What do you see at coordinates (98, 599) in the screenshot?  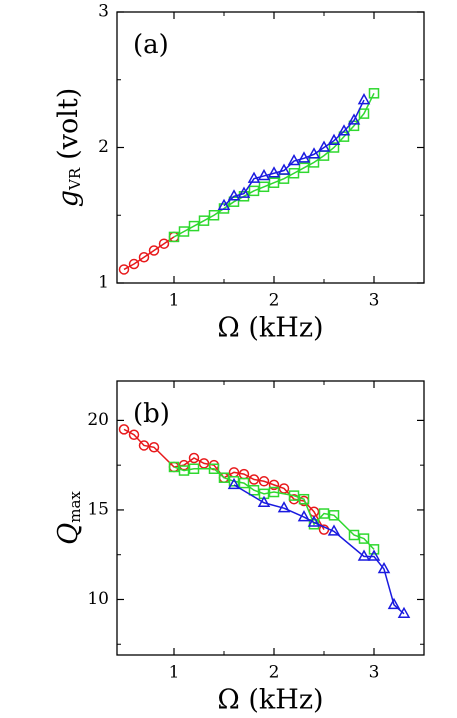 I see `y-tick-label: 10` at bounding box center [98, 599].